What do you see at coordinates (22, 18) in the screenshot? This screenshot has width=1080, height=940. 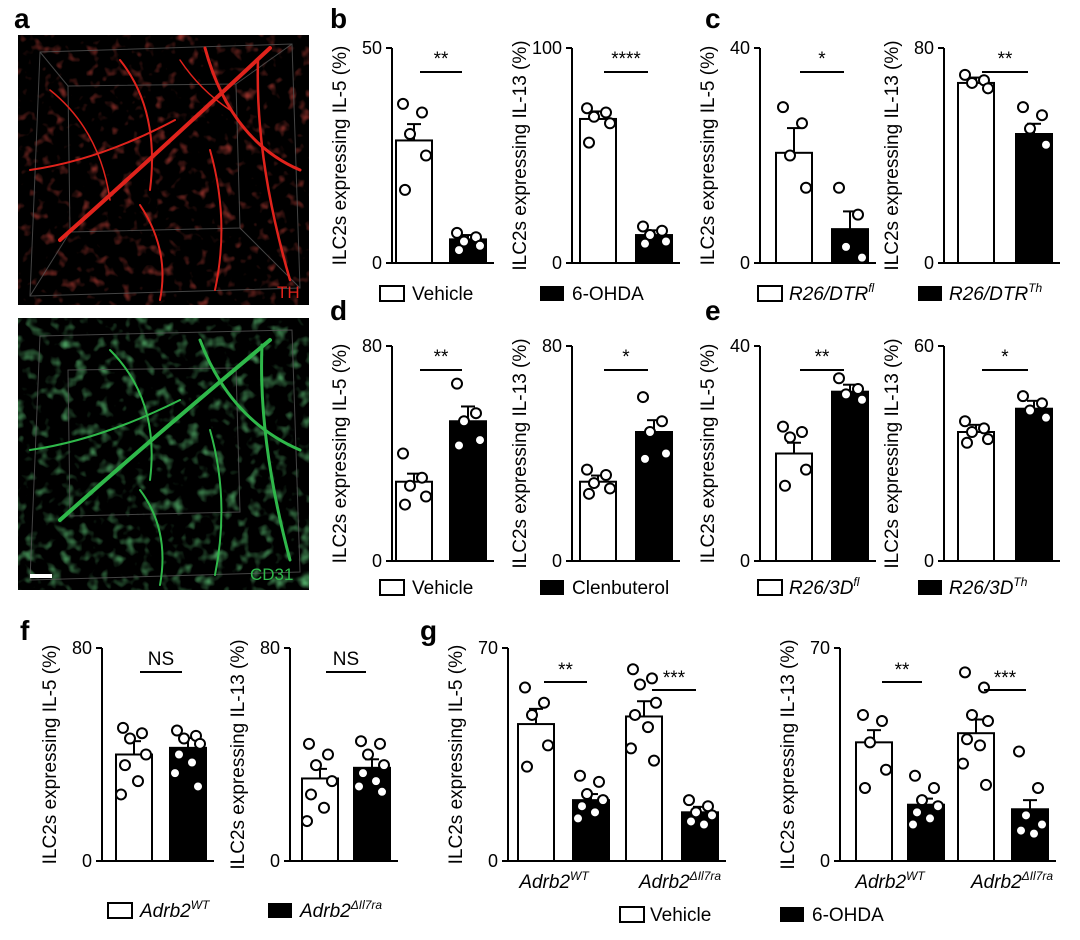 I see `panel-label-a: a` at bounding box center [22, 18].